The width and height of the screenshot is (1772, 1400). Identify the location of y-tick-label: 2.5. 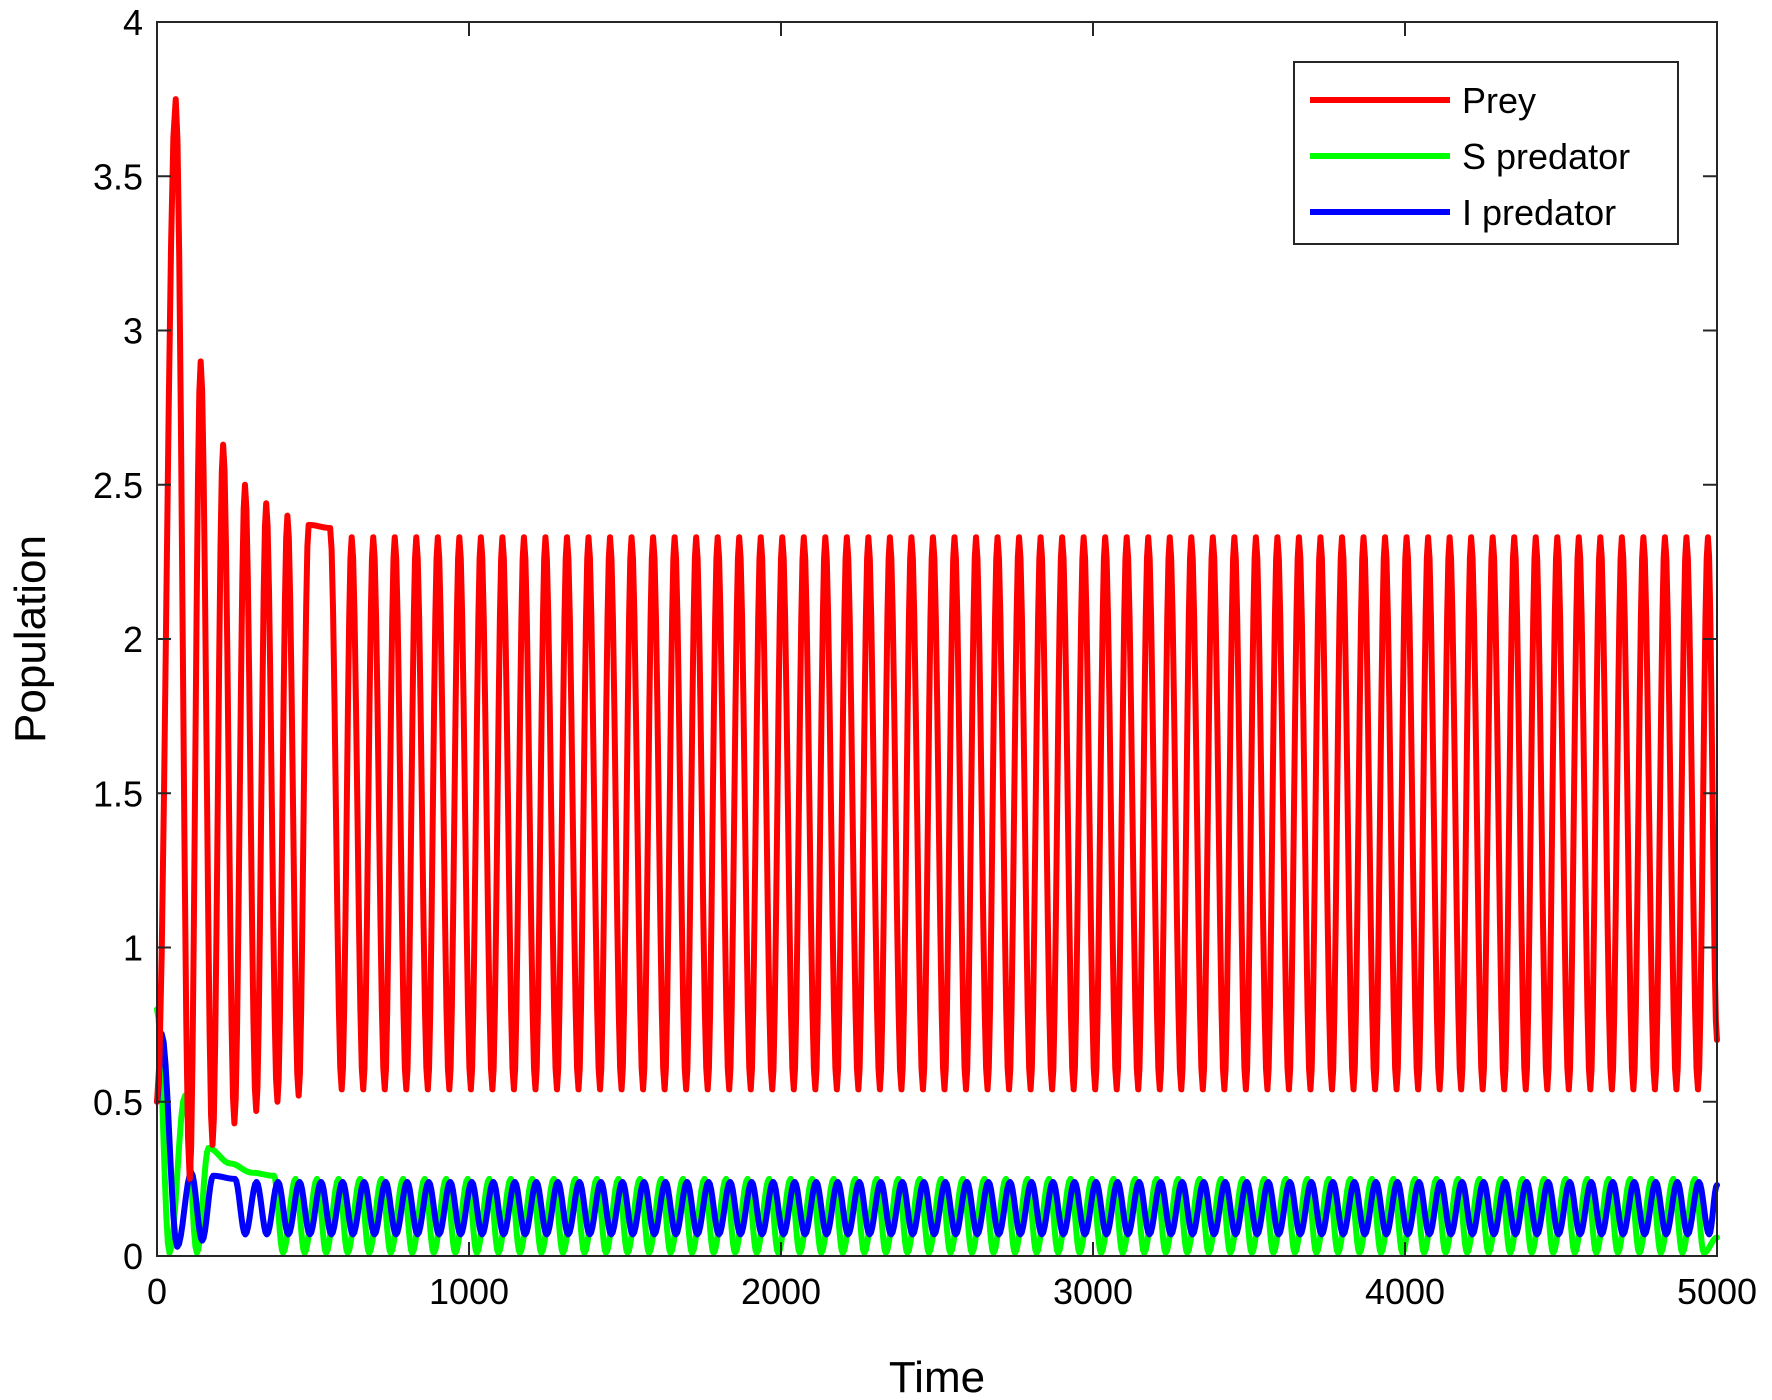
(118, 485).